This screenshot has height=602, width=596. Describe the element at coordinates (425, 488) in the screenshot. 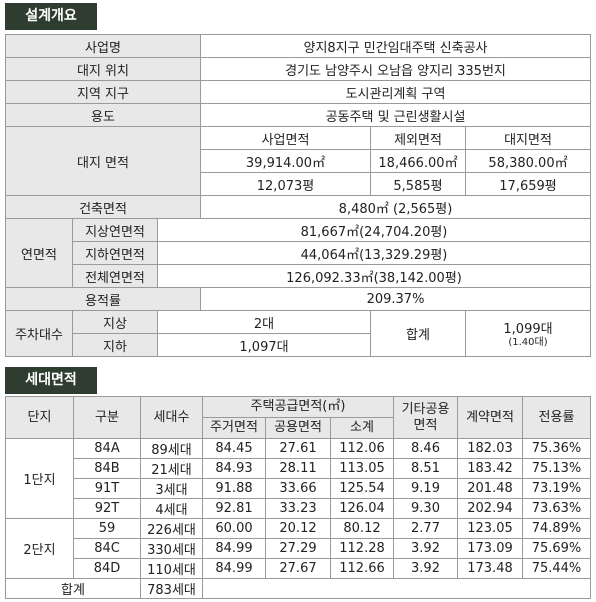

I see `cell: 9.19` at that location.